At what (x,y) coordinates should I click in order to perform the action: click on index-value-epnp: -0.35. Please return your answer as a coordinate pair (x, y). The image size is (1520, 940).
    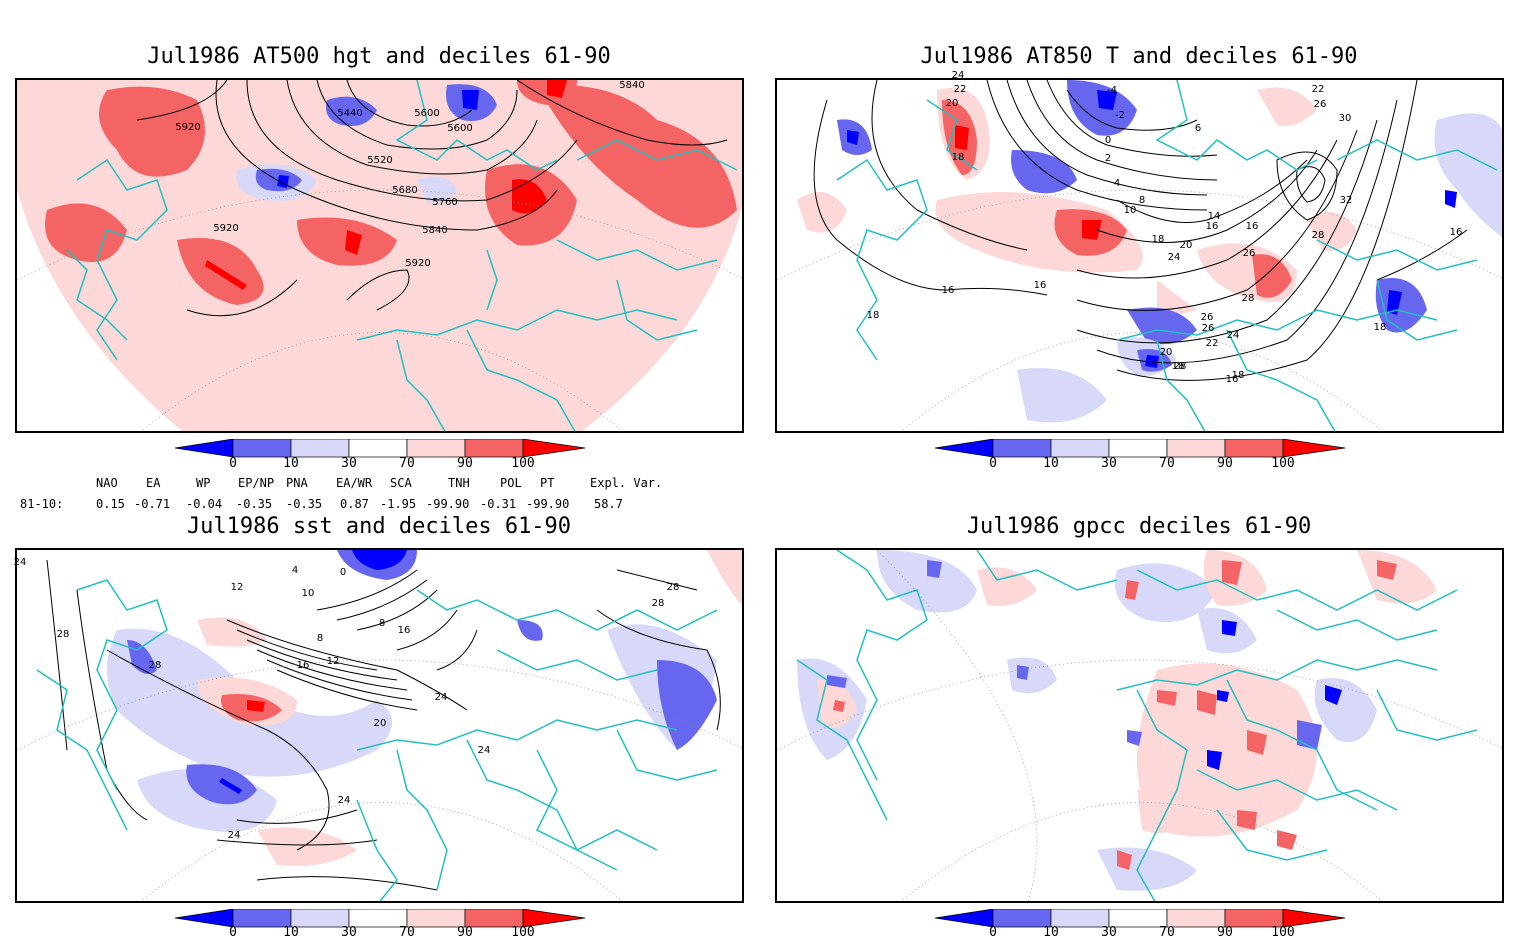
    Looking at the image, I should click on (254, 504).